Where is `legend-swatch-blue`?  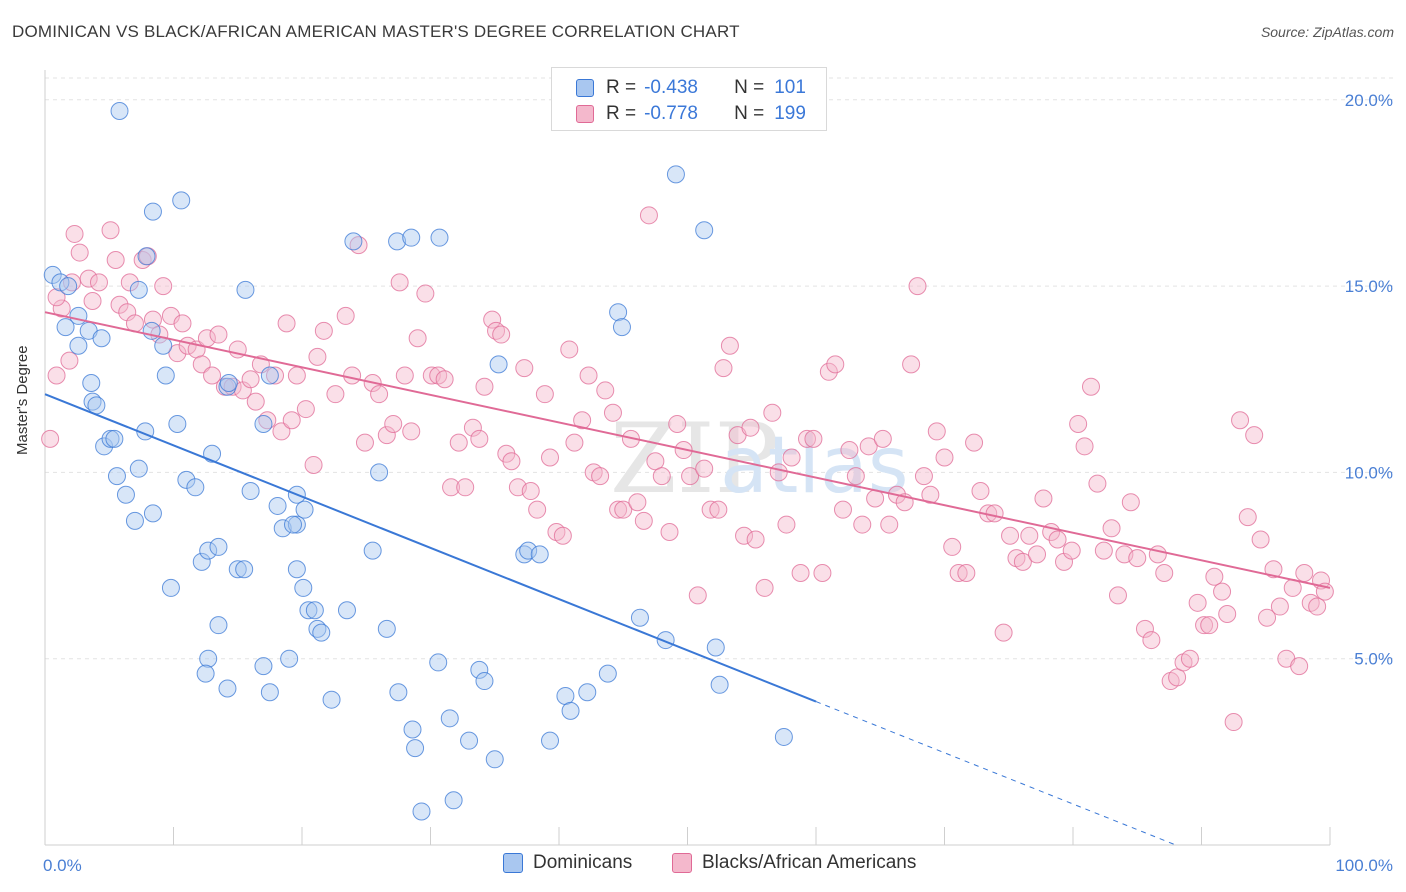 legend-swatch-blue is located at coordinates (585, 88).